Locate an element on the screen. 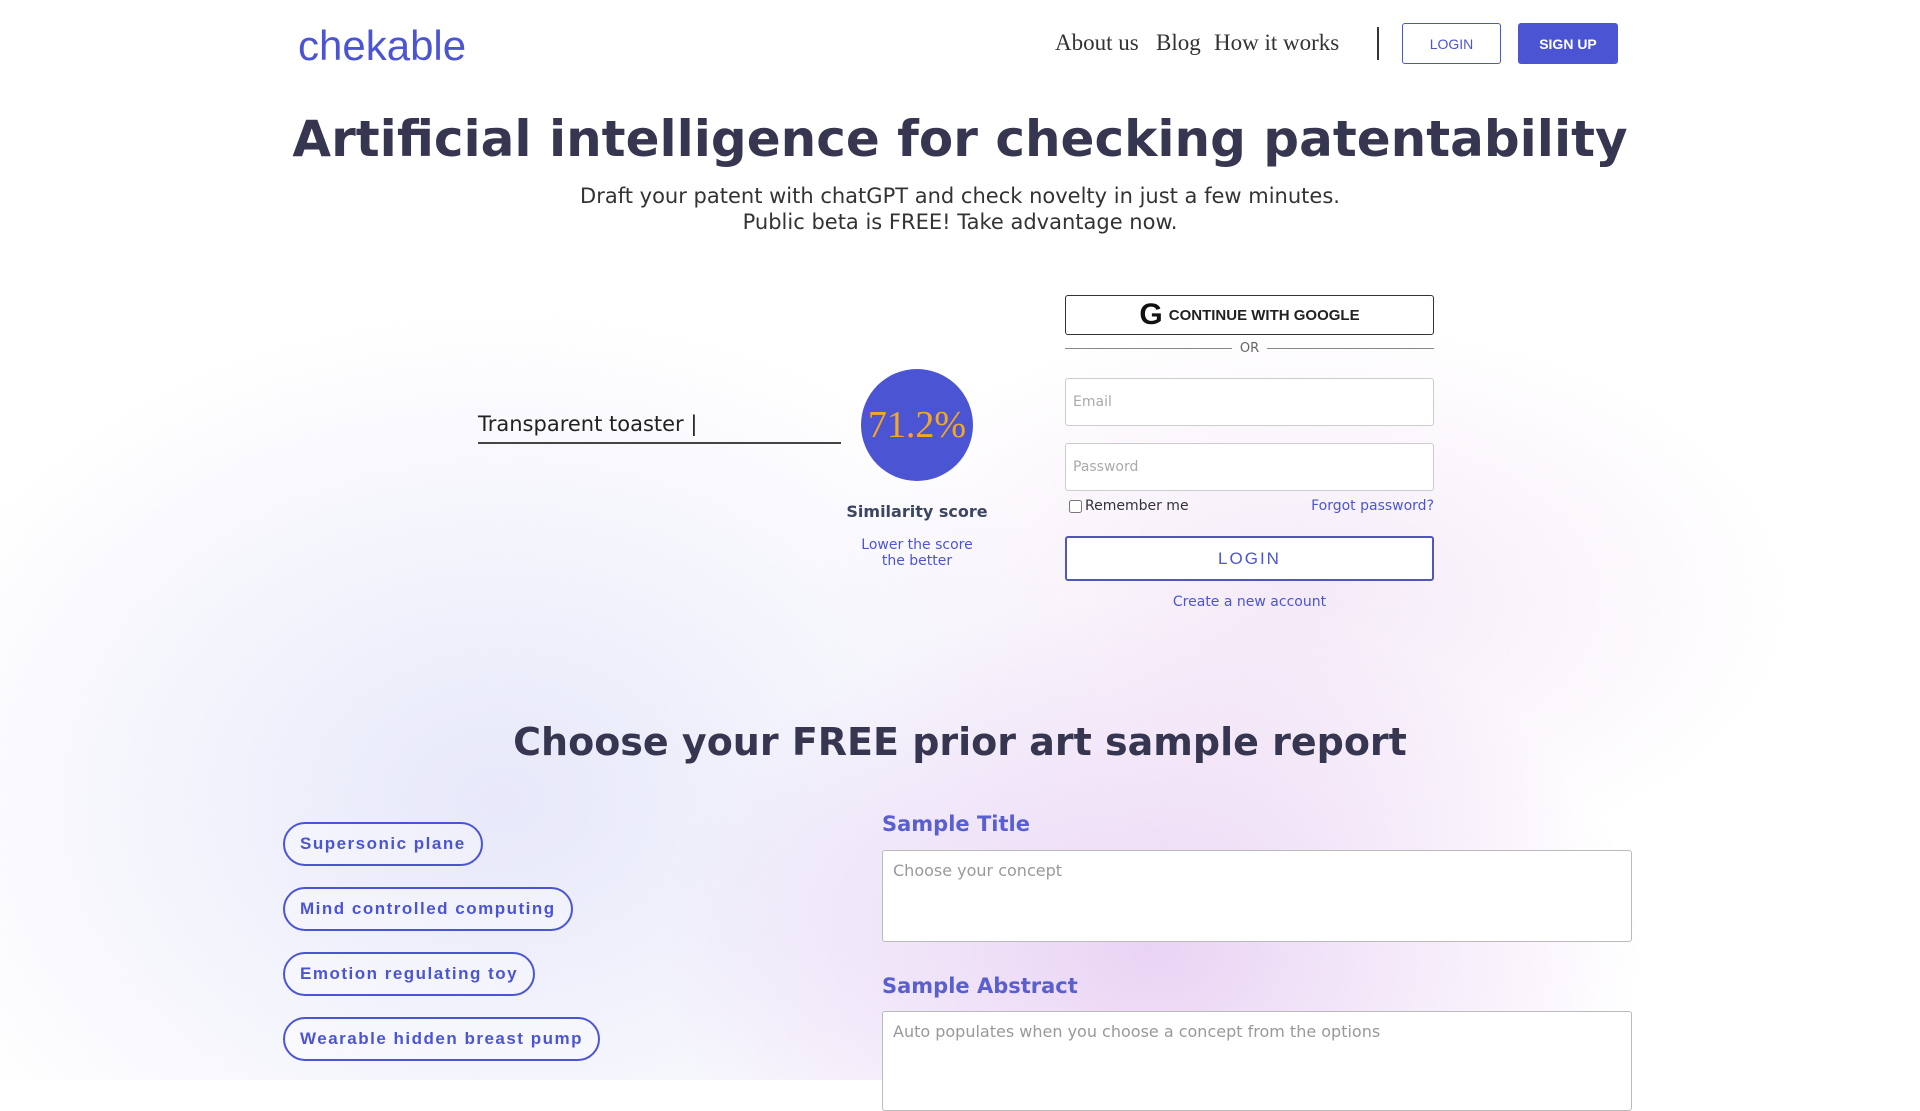 The height and width of the screenshot is (1111, 1920). sample-option-supersonic-plane: Supersonic plane is located at coordinates (383, 844).